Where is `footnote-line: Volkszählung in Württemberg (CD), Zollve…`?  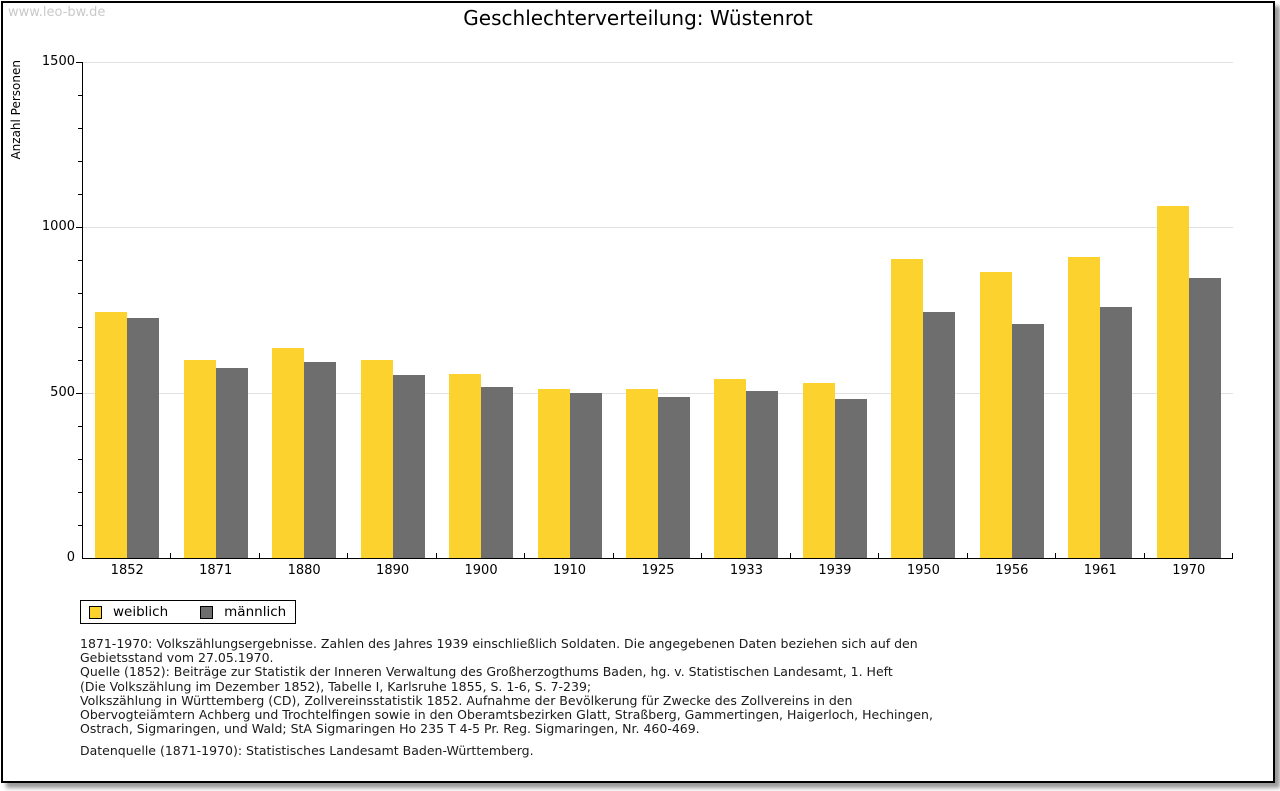 footnote-line: Volkszählung in Württemberg (CD), Zollve… is located at coordinates (466, 700).